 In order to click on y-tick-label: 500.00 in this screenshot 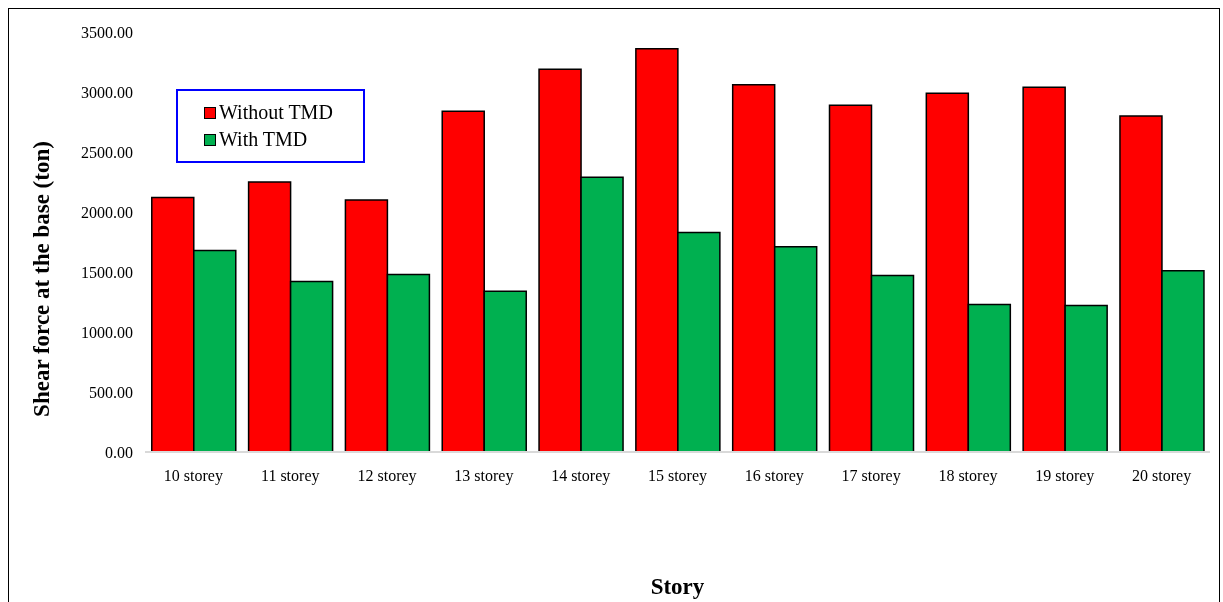, I will do `click(111, 392)`.